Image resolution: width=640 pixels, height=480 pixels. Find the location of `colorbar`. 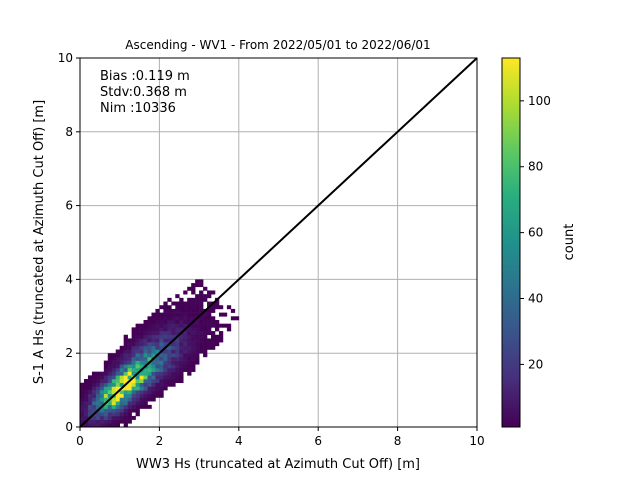

colorbar is located at coordinates (511, 242).